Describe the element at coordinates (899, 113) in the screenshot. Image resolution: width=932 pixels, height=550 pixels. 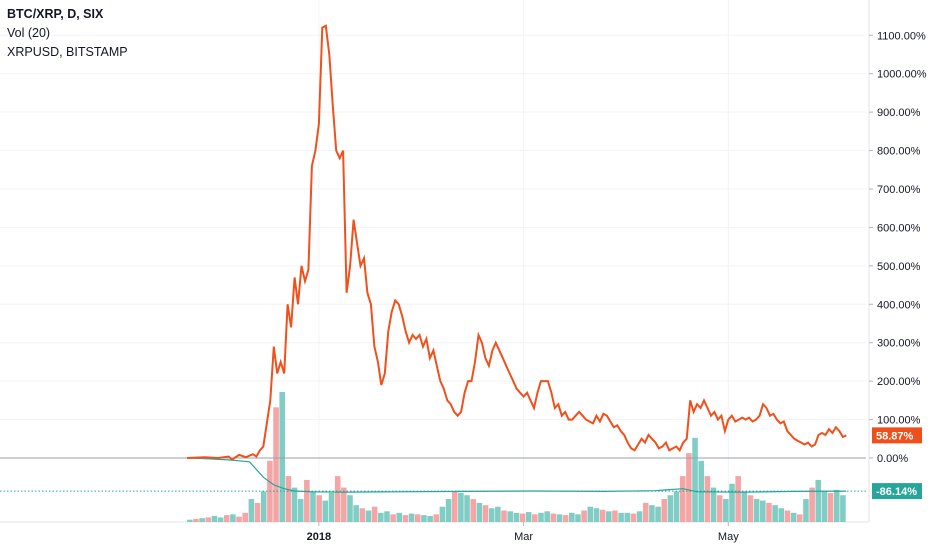
I see `y-tick-label: 900.00%` at that location.